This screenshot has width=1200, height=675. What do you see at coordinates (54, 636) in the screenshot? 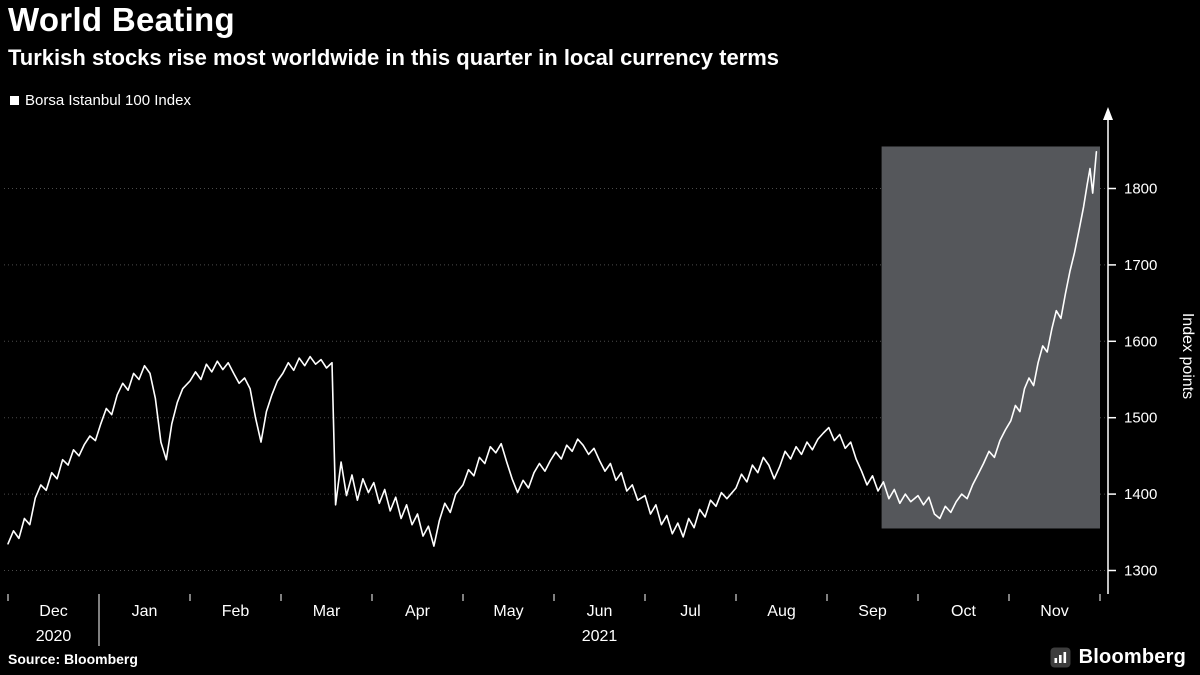
I see `year-label: 2020` at bounding box center [54, 636].